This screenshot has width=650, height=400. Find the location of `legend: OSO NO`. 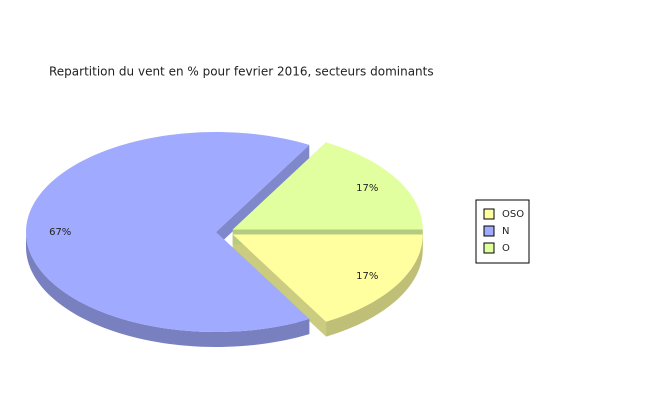

legend: OSO NO is located at coordinates (503, 231).